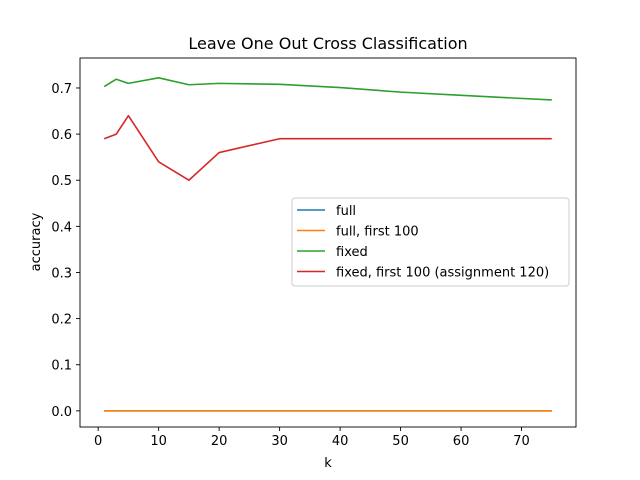 The height and width of the screenshot is (480, 640). I want to click on y-tick-label: 0.6, so click(61, 135).